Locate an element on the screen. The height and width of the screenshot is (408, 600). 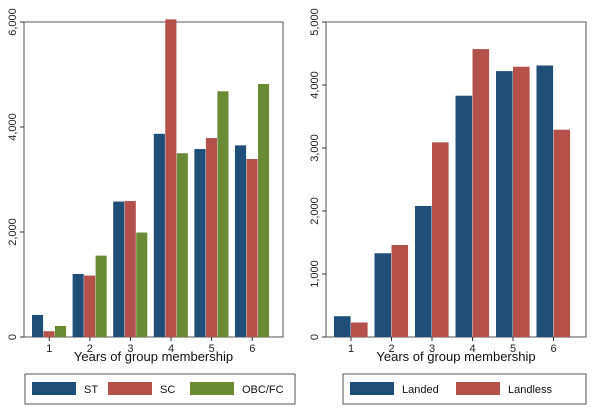
legend-label-landless: Landless is located at coordinates (530, 390).